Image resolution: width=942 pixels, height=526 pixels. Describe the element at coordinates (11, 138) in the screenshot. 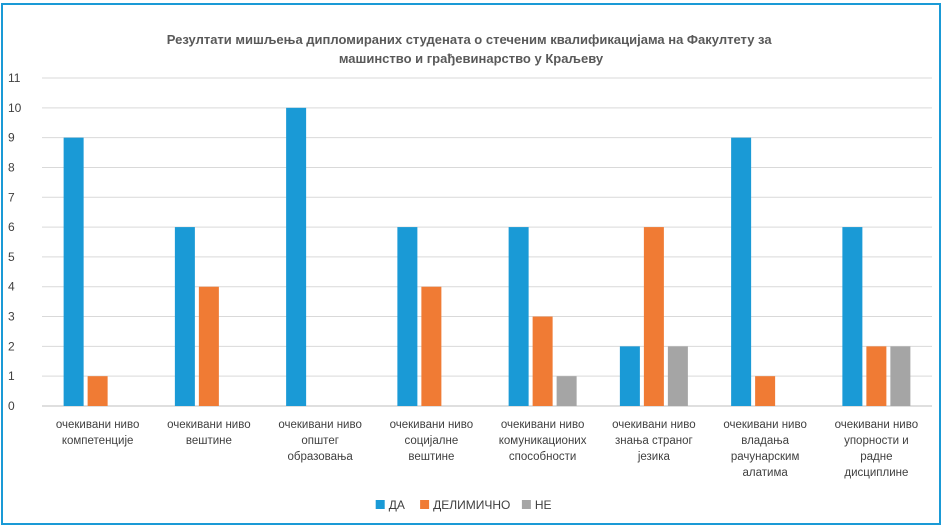

I see `y-tick-label: 9` at that location.